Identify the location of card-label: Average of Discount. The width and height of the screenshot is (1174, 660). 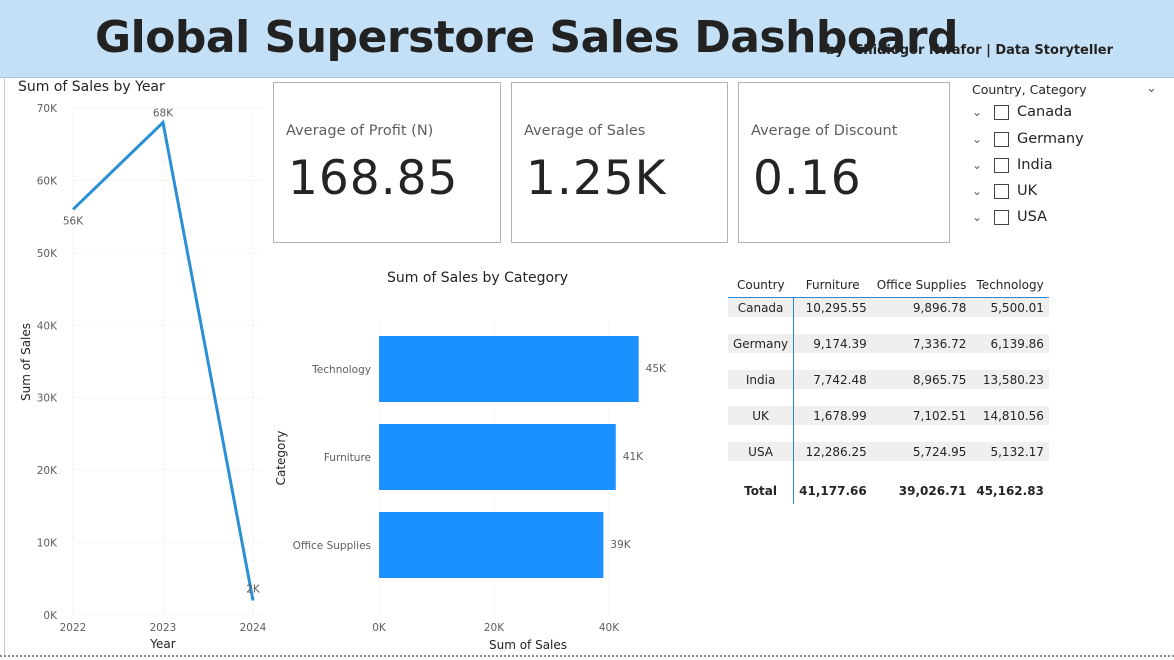
(824, 131).